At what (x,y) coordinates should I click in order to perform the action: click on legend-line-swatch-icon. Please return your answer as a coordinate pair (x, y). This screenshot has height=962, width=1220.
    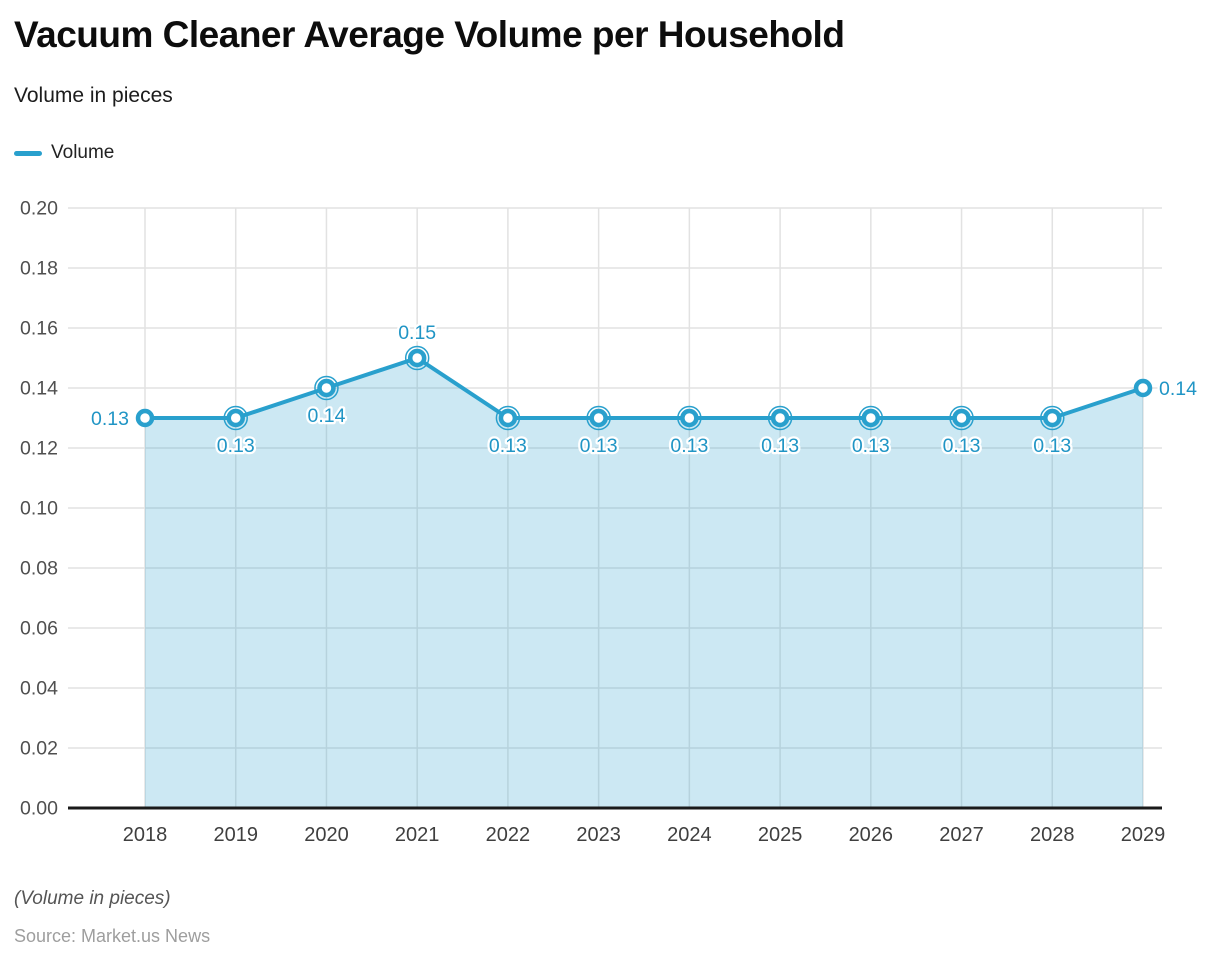
    Looking at the image, I should click on (28, 153).